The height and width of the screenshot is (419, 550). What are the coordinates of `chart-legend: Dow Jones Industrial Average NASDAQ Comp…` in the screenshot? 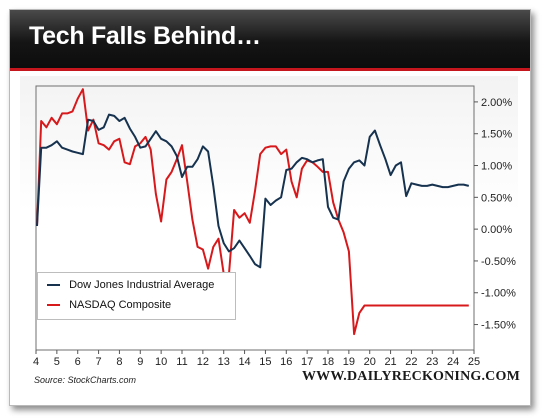 It's located at (136, 296).